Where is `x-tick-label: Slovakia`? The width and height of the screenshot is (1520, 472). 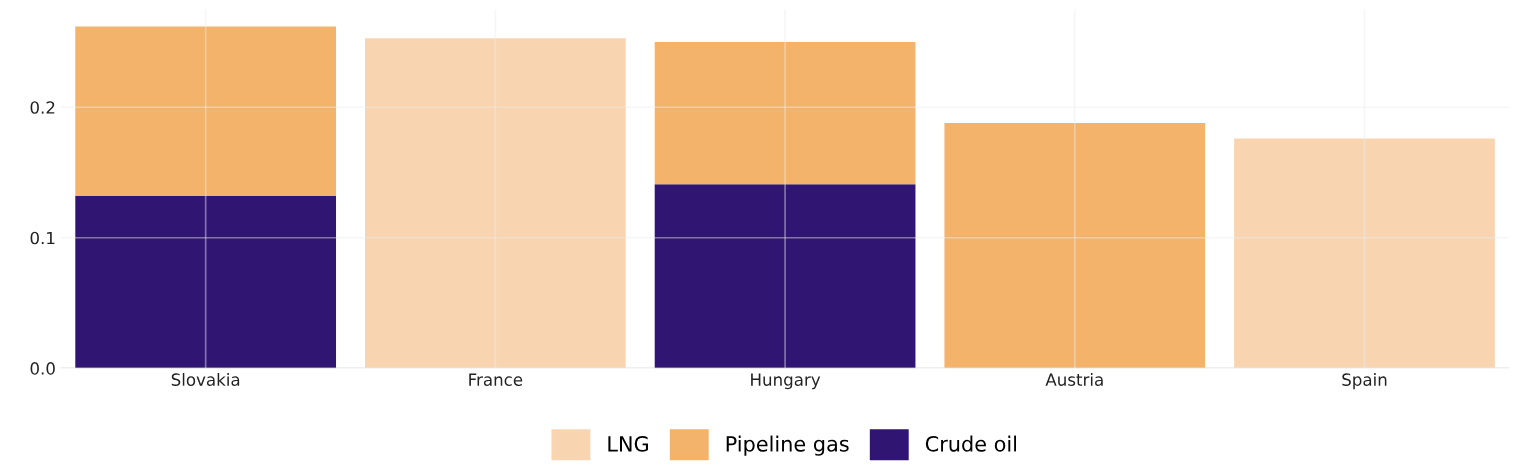 x-tick-label: Slovakia is located at coordinates (205, 379).